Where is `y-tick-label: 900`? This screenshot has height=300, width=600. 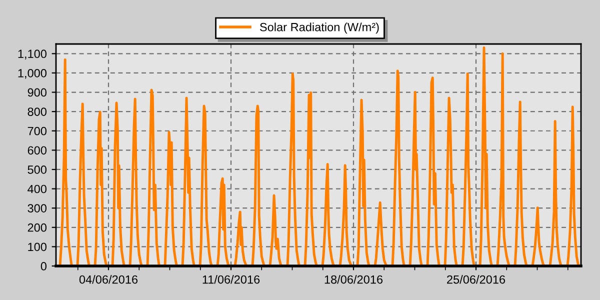
y-tick-label: 900 is located at coordinates (37, 92).